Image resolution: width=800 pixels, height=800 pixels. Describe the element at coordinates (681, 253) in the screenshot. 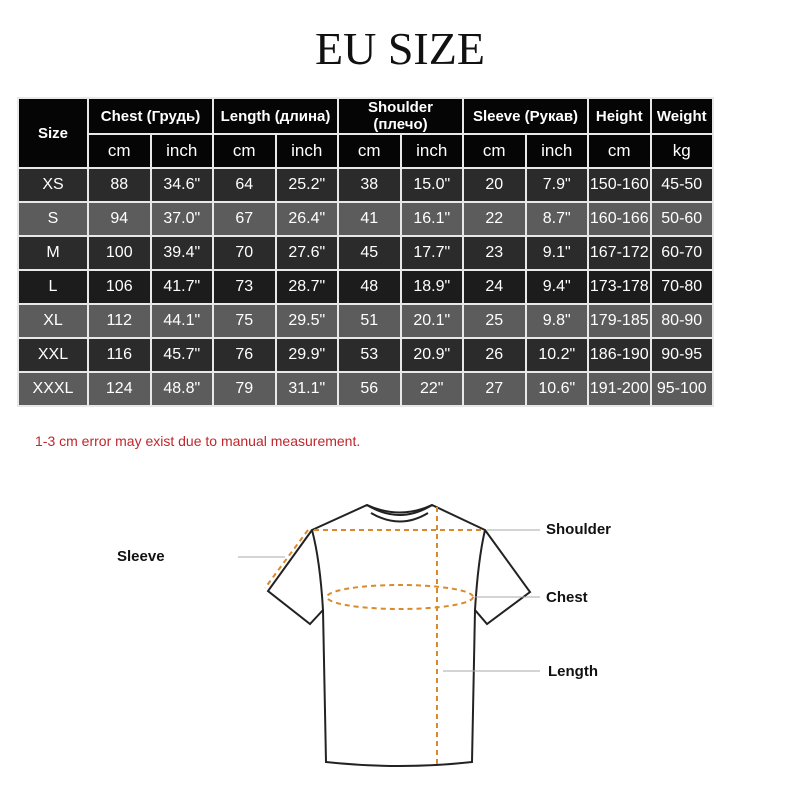

I see `table-cell: 60-70` at that location.